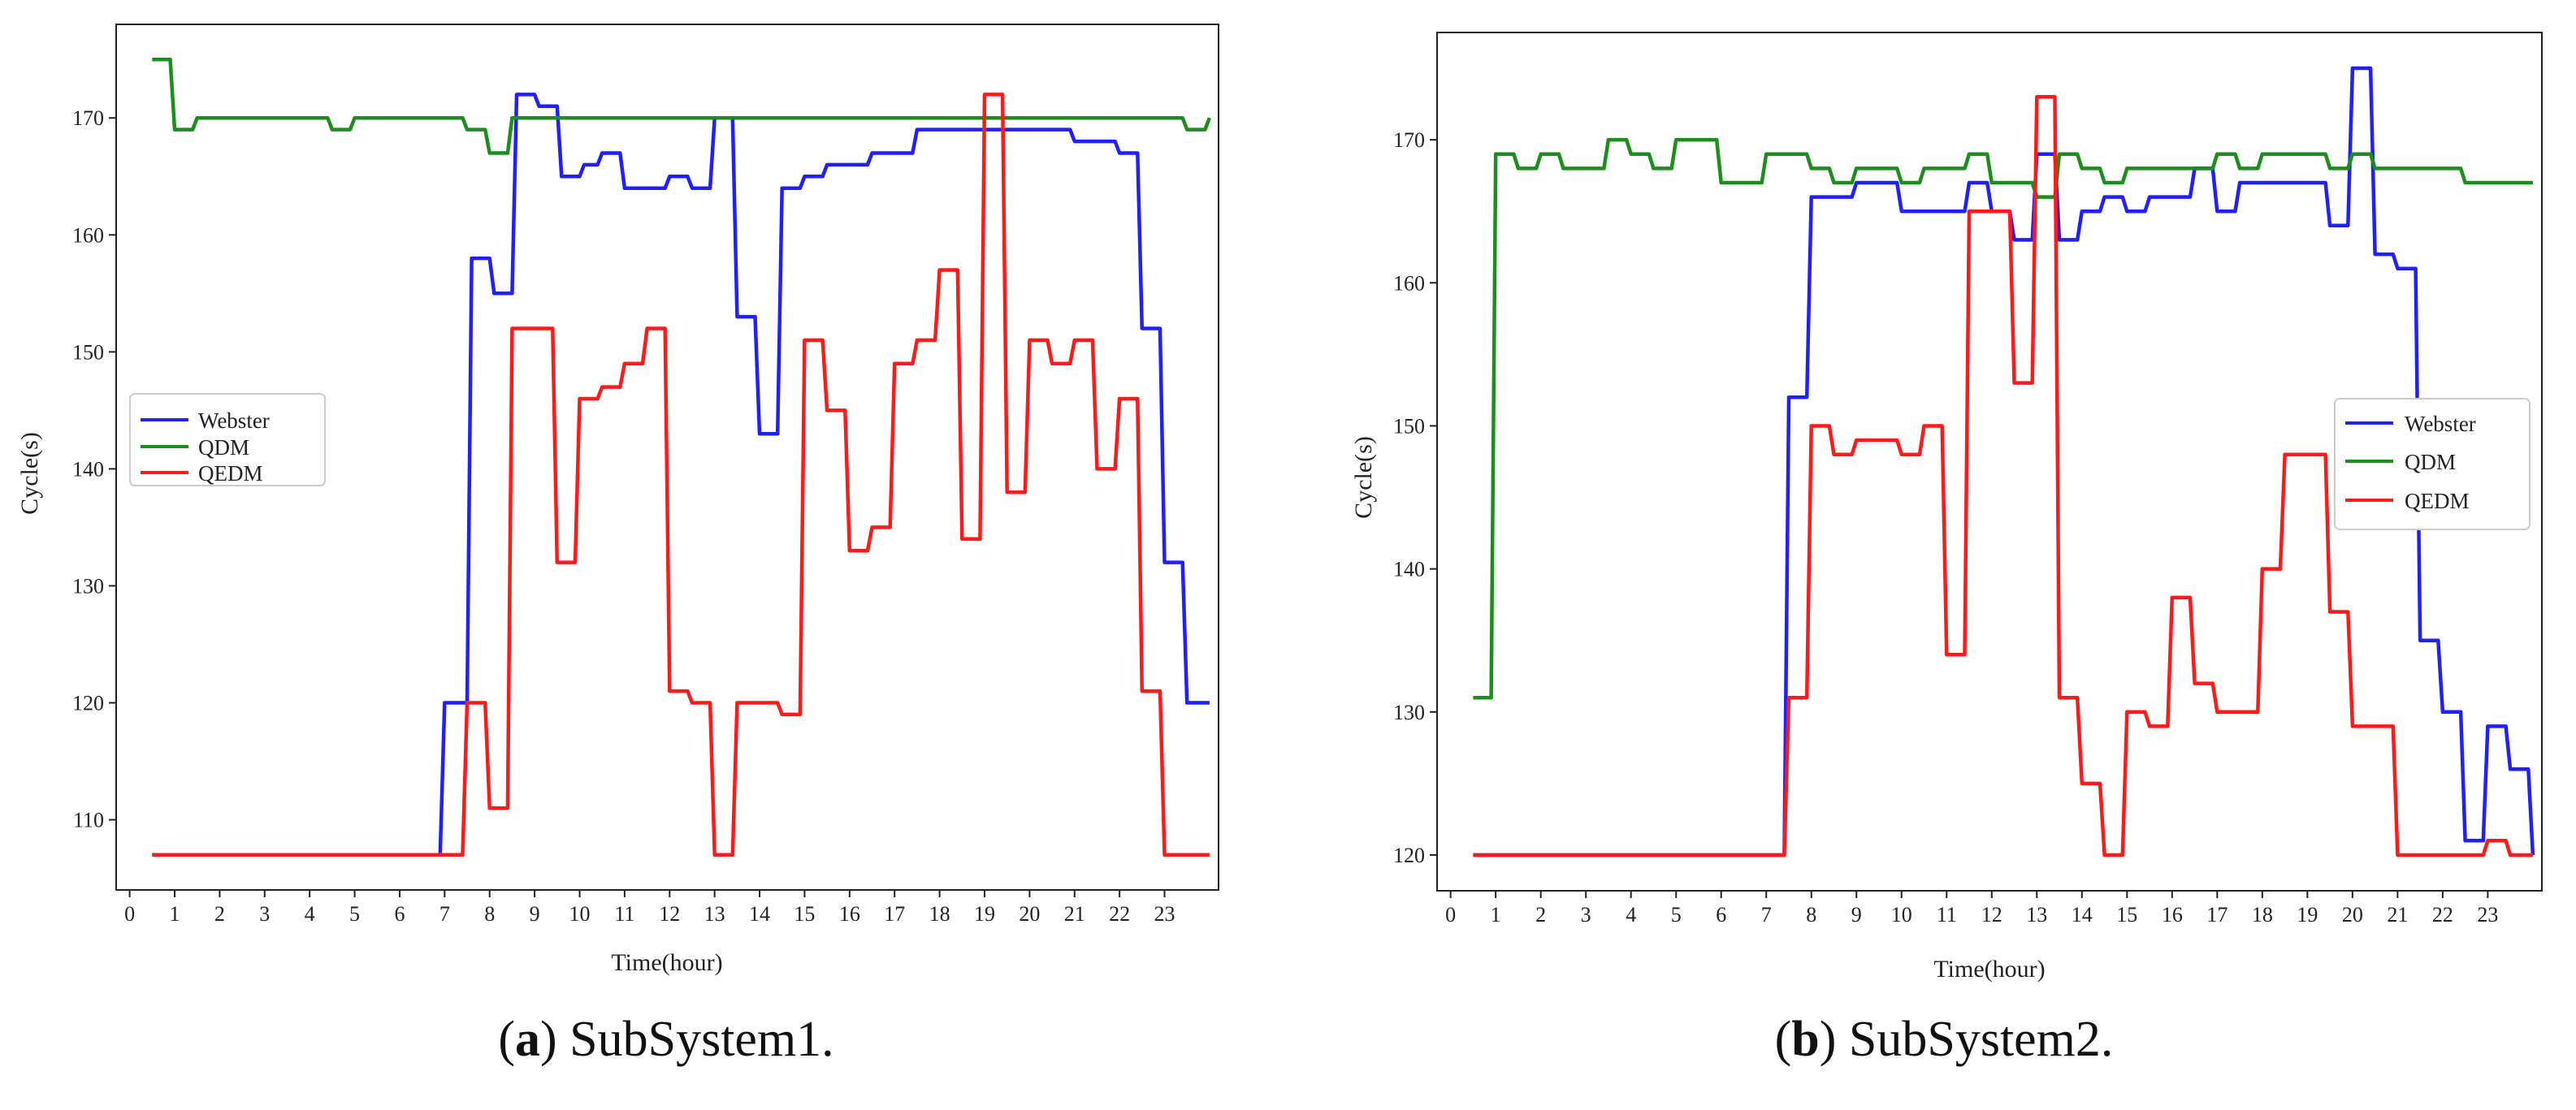 The height and width of the screenshot is (1110, 2576). What do you see at coordinates (1991, 914) in the screenshot?
I see `x-tick-label-b-12: 12` at bounding box center [1991, 914].